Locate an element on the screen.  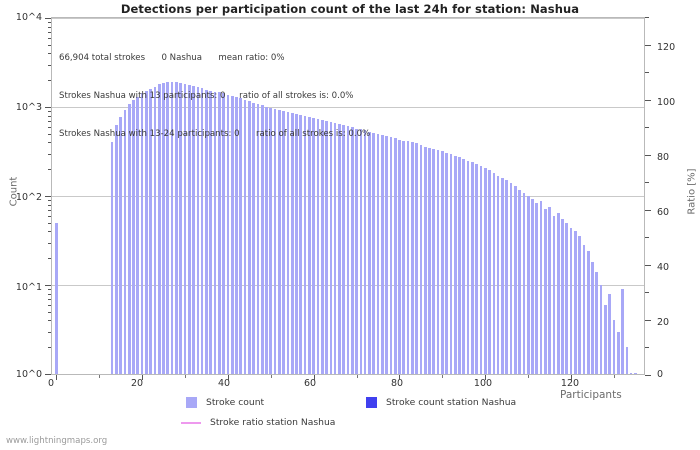
x-tick-60: 60 is located at coordinates (310, 383).